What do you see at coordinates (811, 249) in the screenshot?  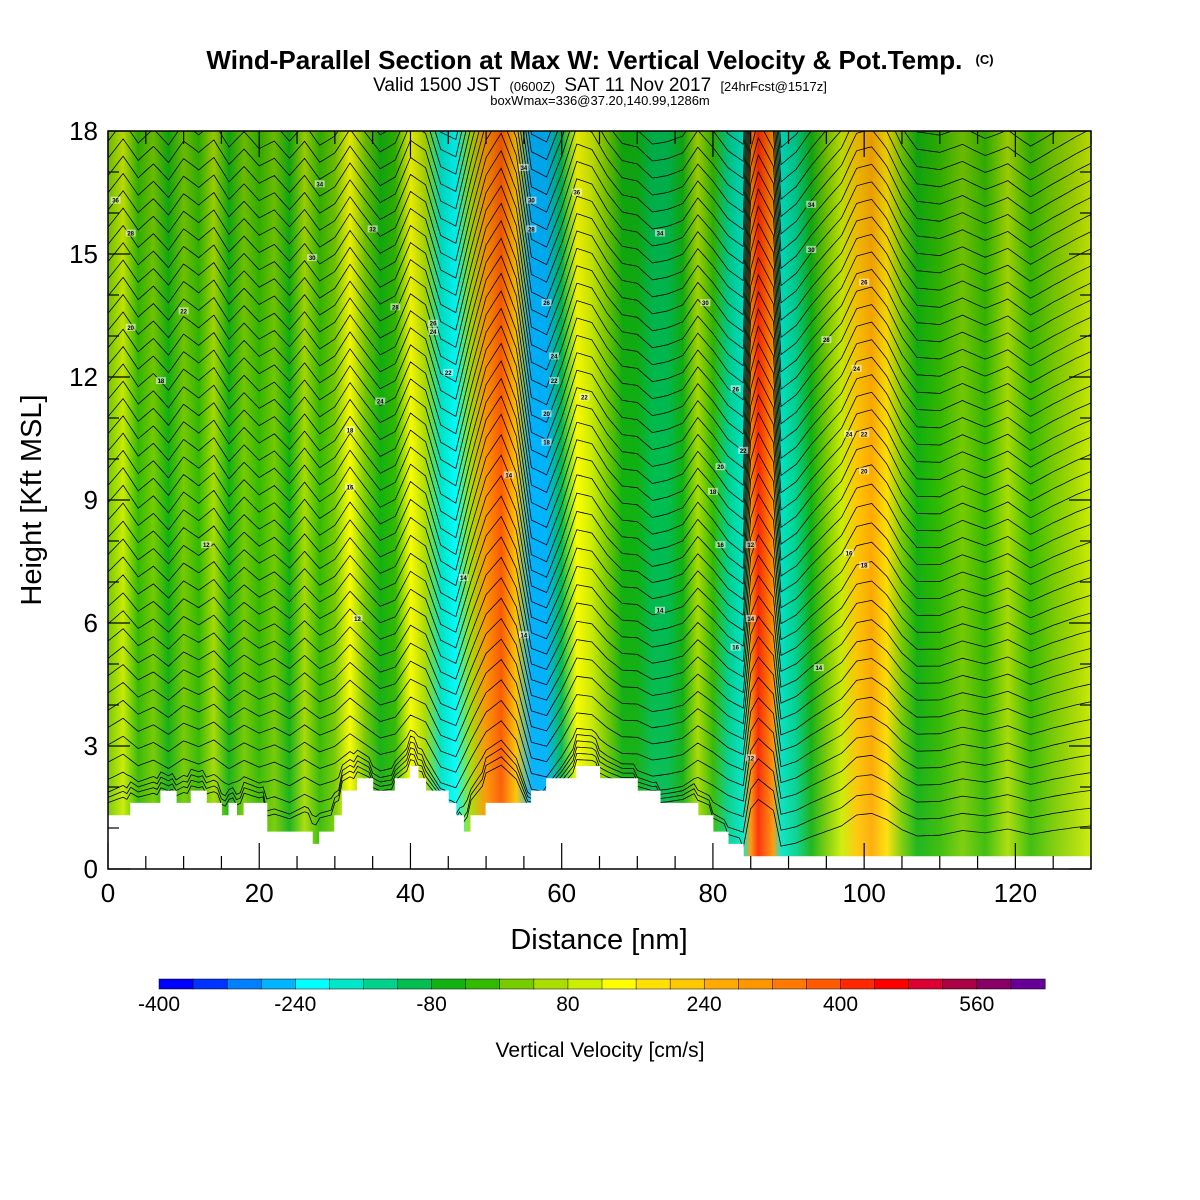 I see `contour-label-43: 30` at bounding box center [811, 249].